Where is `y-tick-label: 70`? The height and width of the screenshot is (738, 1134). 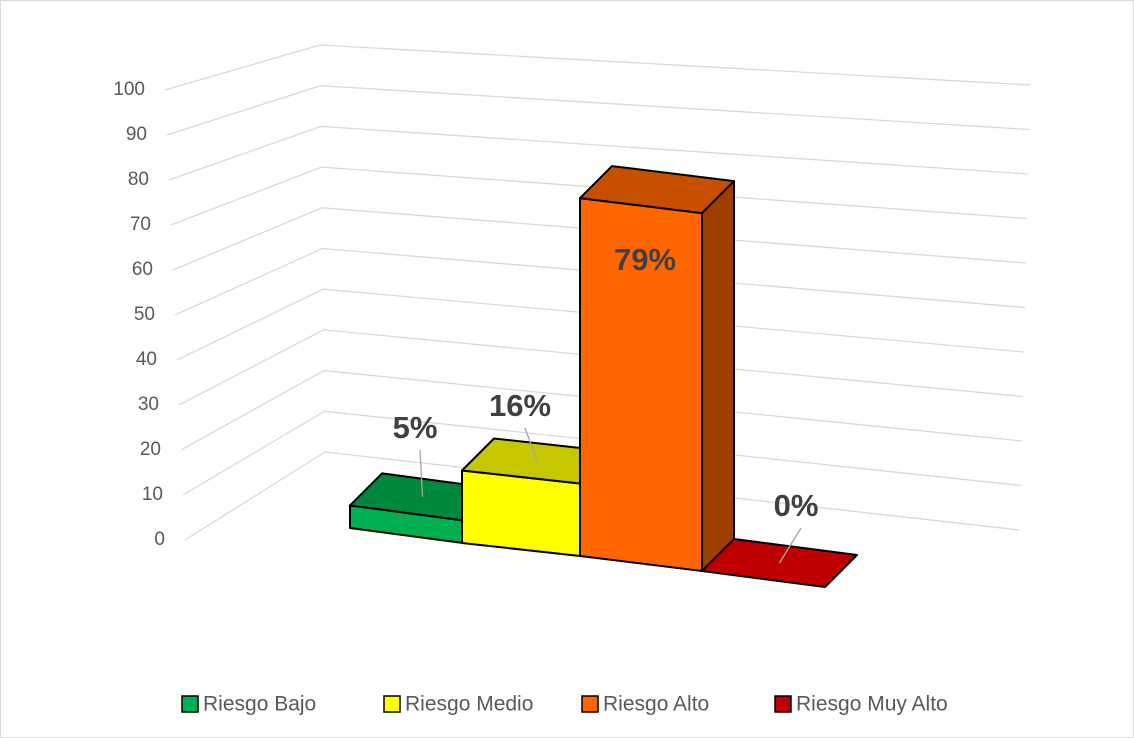
y-tick-label: 70 is located at coordinates (140, 224).